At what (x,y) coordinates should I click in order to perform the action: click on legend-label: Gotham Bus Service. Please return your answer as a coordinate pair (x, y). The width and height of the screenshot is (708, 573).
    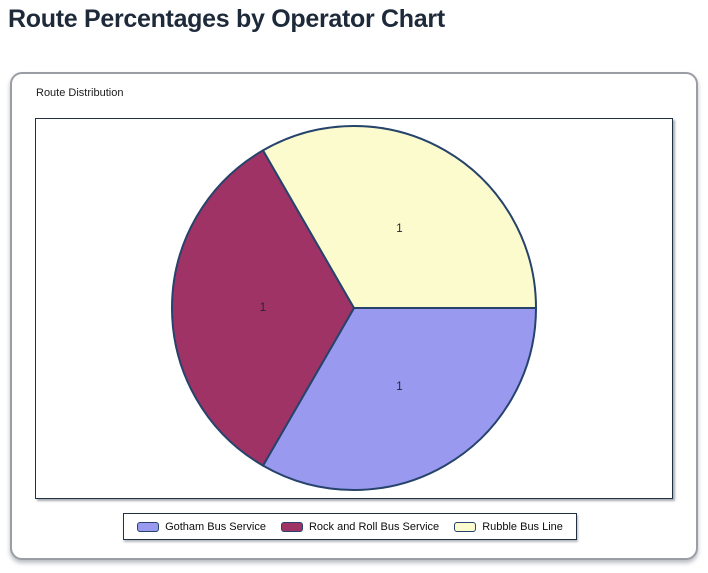
    Looking at the image, I should click on (215, 526).